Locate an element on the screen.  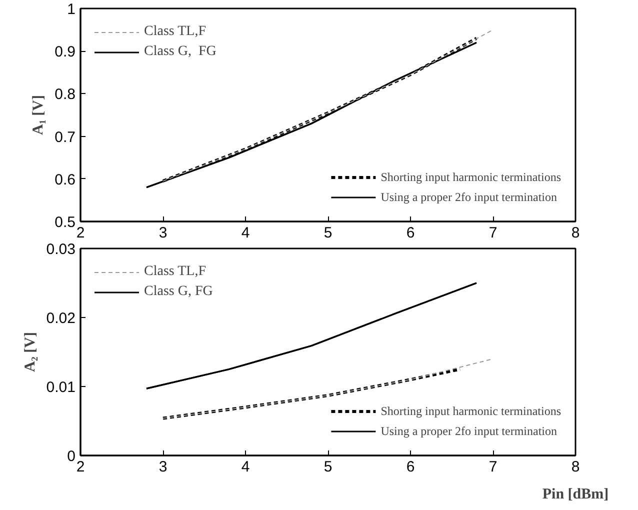
y-tick-label: 0.6 is located at coordinates (65, 179).